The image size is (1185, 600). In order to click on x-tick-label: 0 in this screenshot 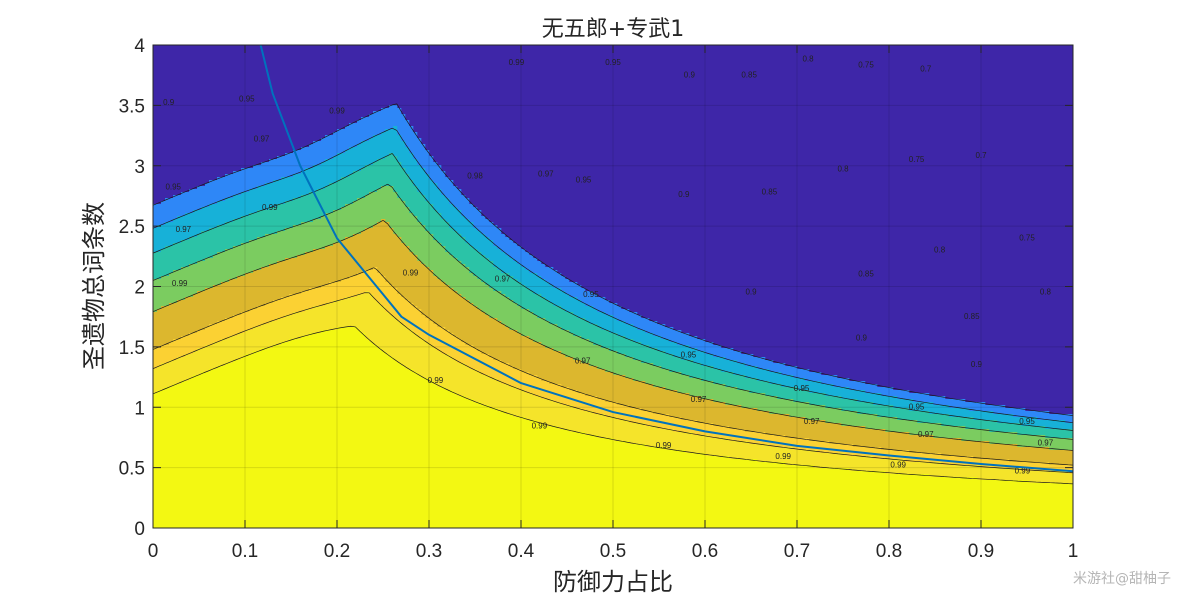, I will do `click(153, 551)`.